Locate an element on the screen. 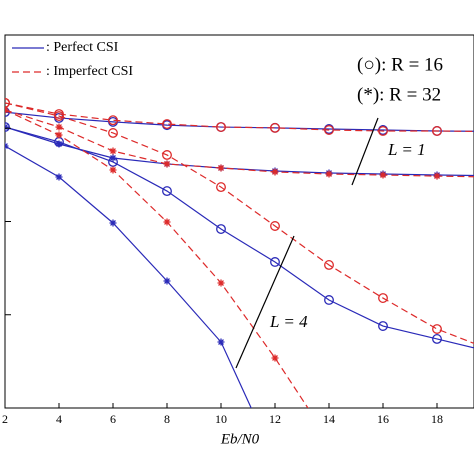  legend-label: : Perfect CSI is located at coordinates (82, 47).